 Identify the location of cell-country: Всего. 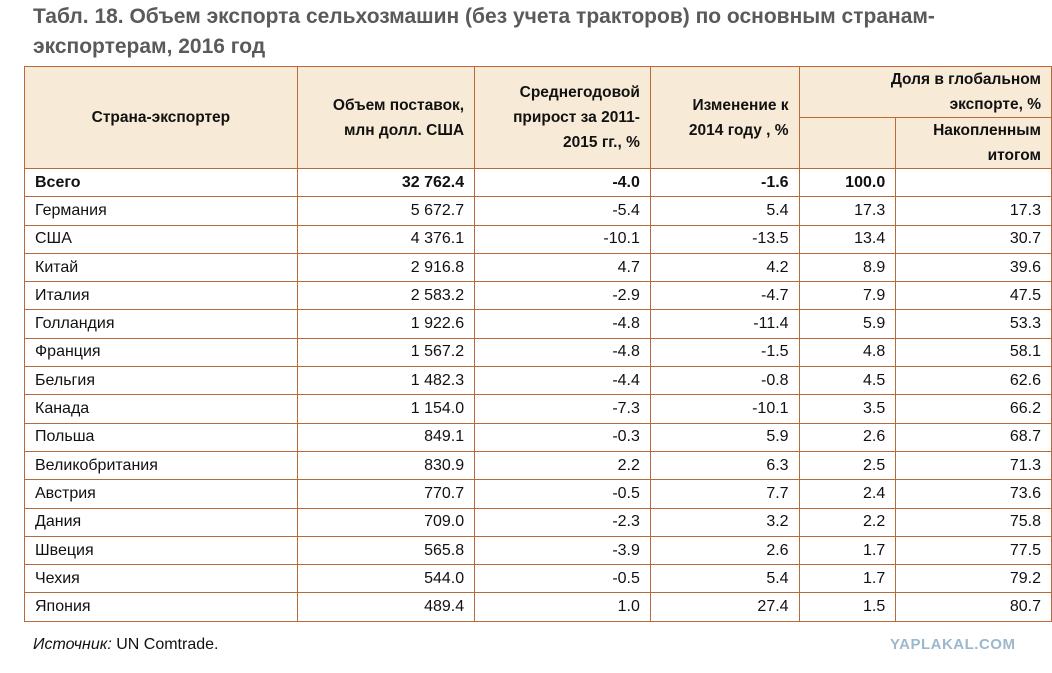
(161, 182).